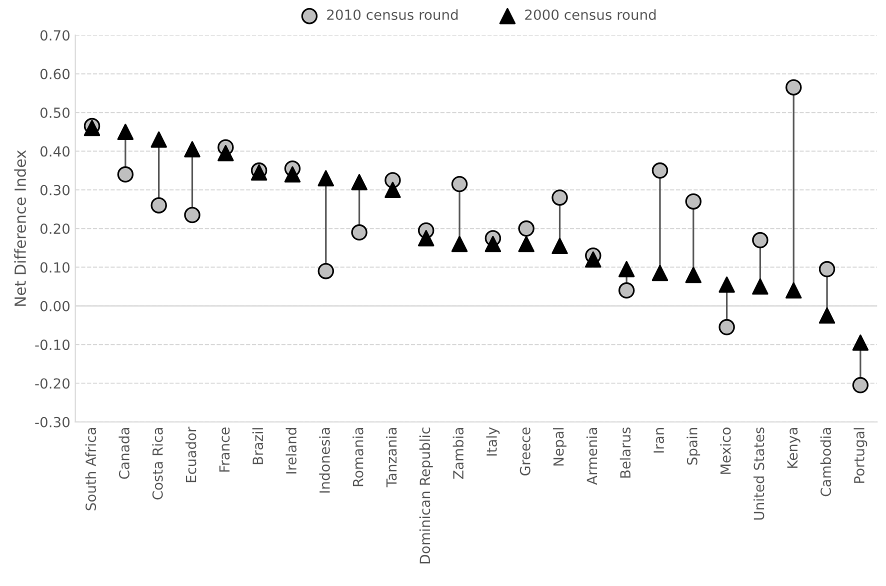 The height and width of the screenshot is (586, 886). I want to click on y-tick-label: 0.30, so click(55, 190).